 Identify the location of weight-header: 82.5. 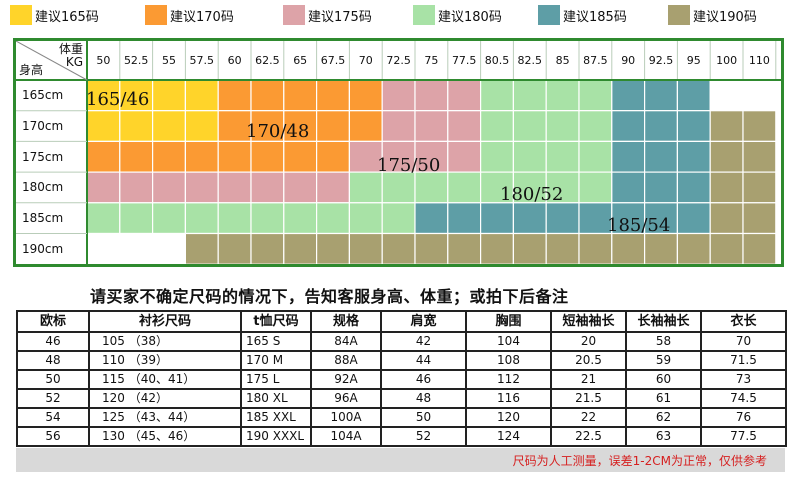
(530, 60).